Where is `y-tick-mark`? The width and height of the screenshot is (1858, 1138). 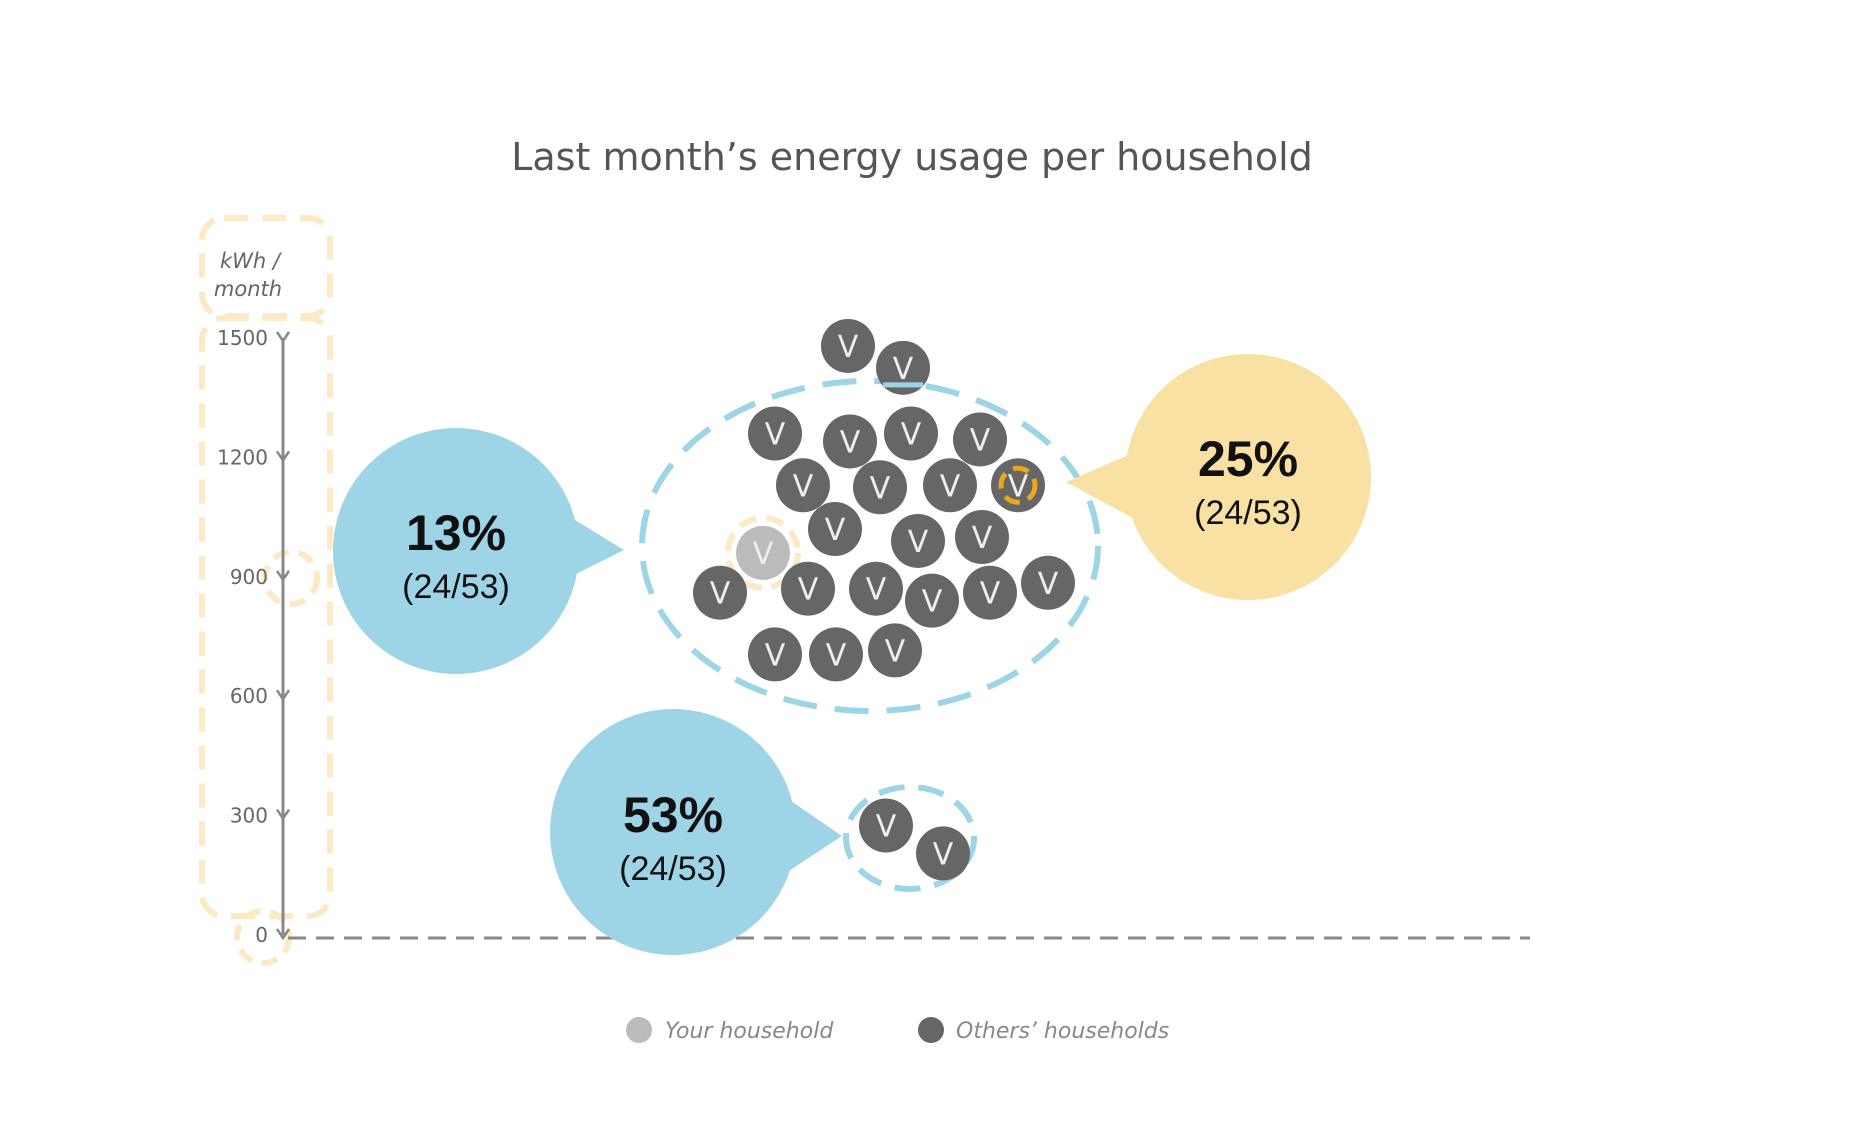
y-tick-mark is located at coordinates (283, 336).